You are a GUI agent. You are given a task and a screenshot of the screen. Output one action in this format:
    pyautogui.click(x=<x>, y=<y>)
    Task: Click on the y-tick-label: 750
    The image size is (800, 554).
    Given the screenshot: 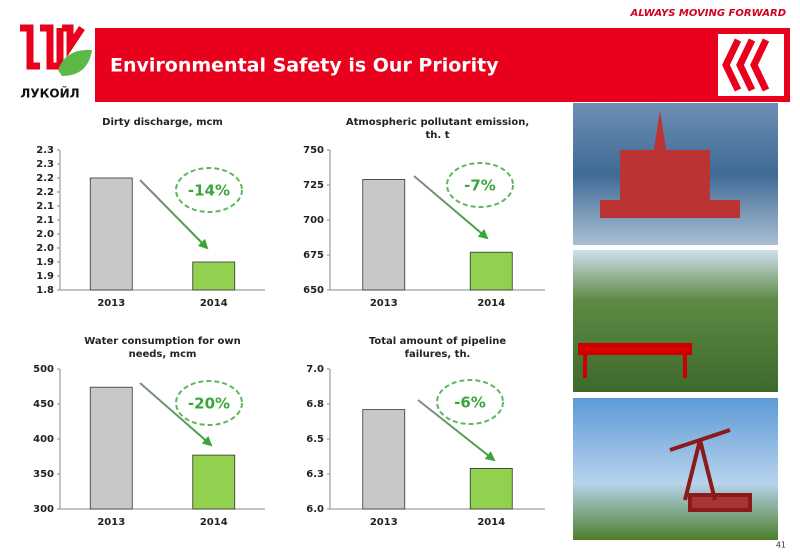 What is the action you would take?
    pyautogui.click(x=313, y=150)
    